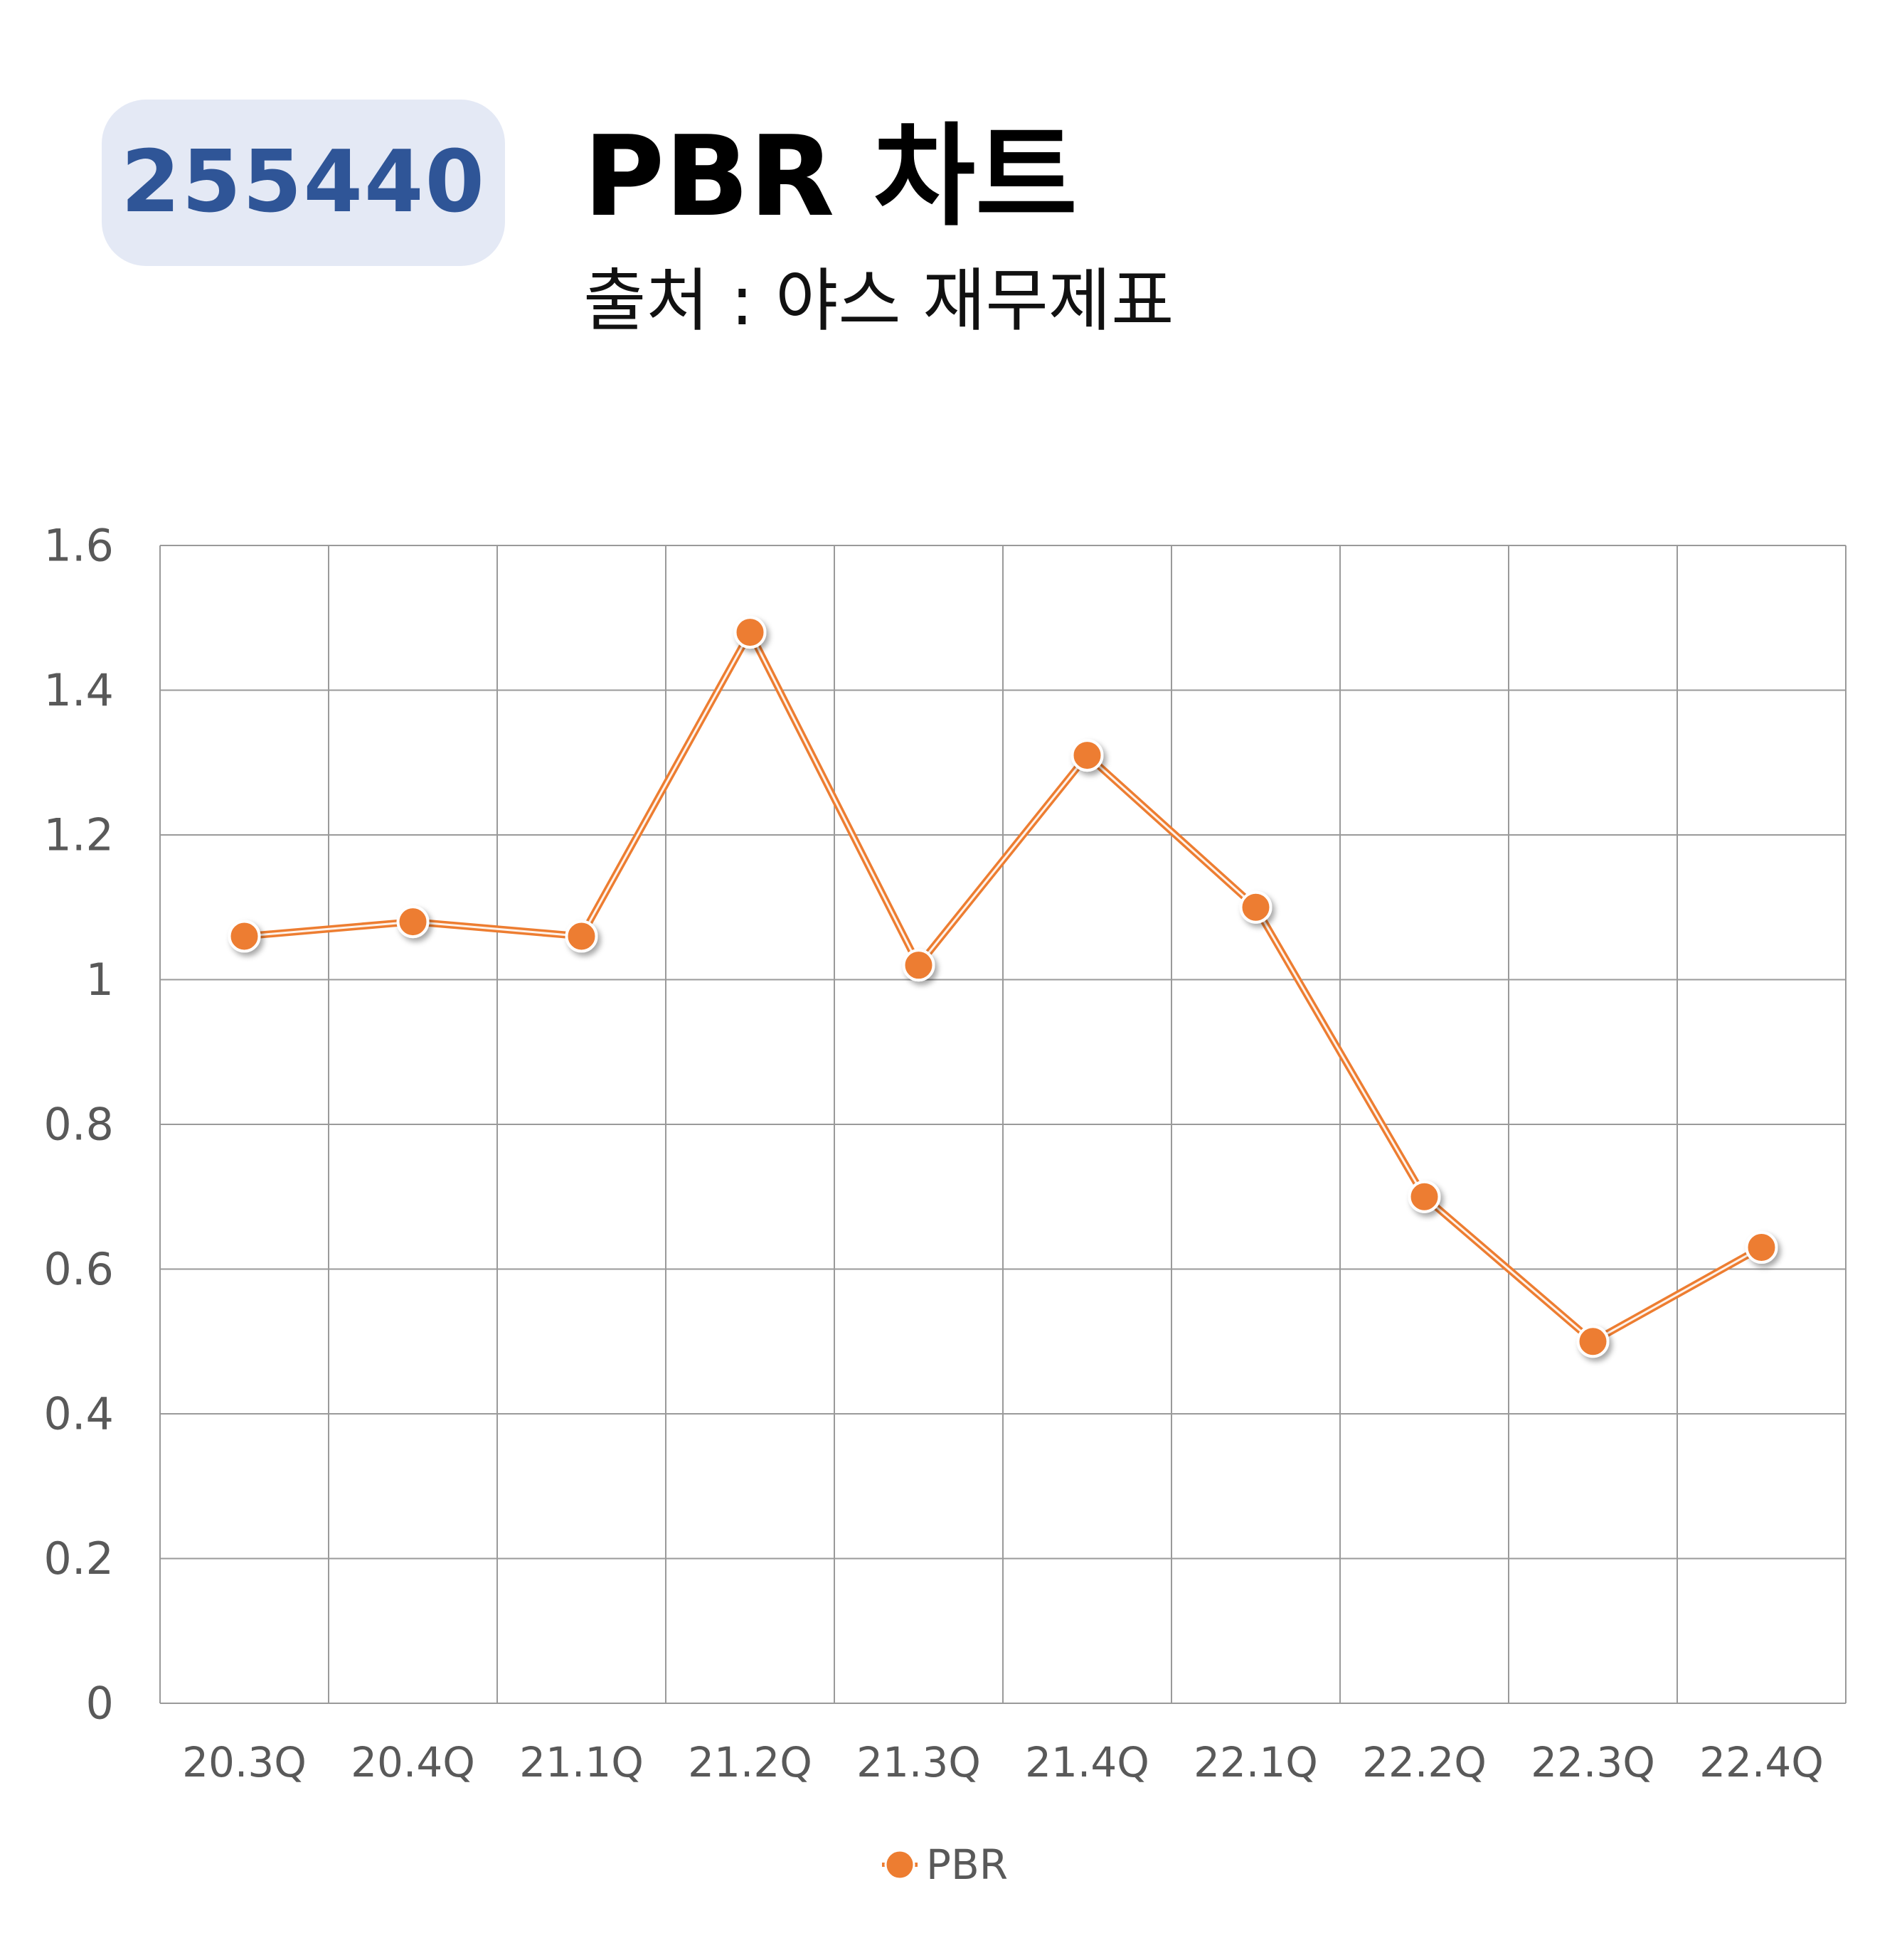 The image size is (1897, 1960). Describe the element at coordinates (79, 1558) in the screenshot. I see `y-tick-label: 0.2` at that location.